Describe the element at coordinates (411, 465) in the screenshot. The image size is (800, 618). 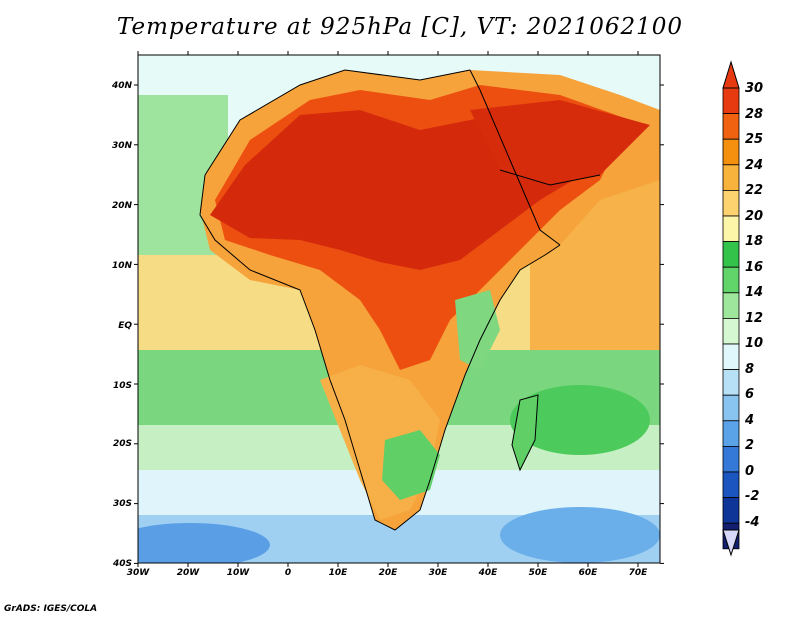
I see `southern-africa-cool` at that location.